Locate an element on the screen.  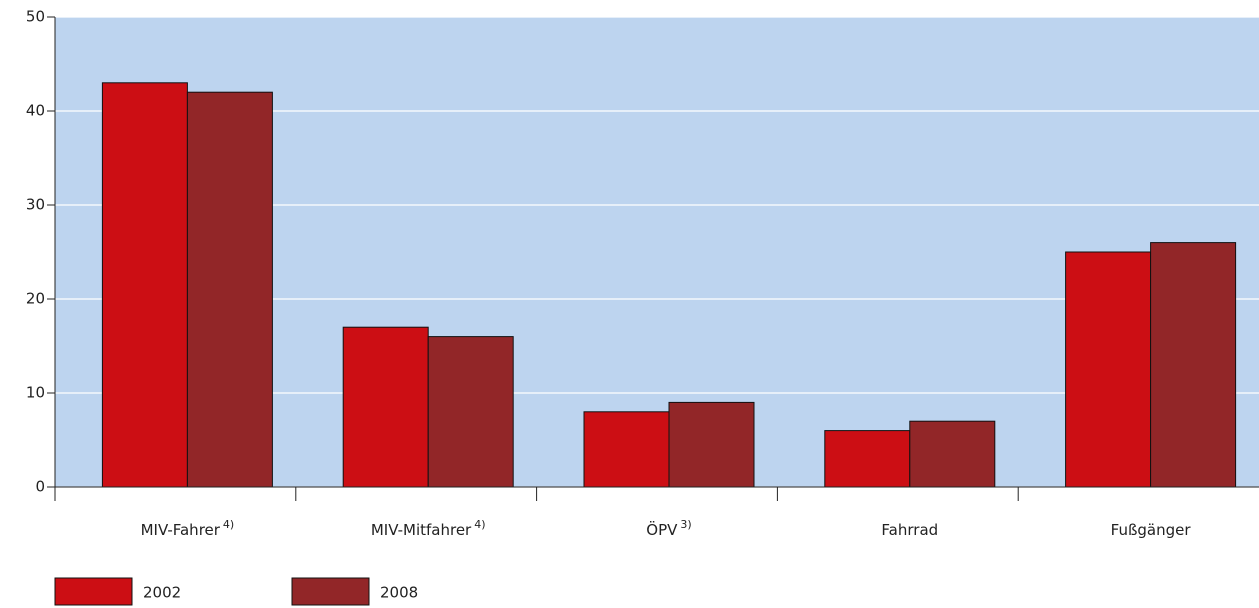
y-tick-label: 30 is located at coordinates (35, 205).